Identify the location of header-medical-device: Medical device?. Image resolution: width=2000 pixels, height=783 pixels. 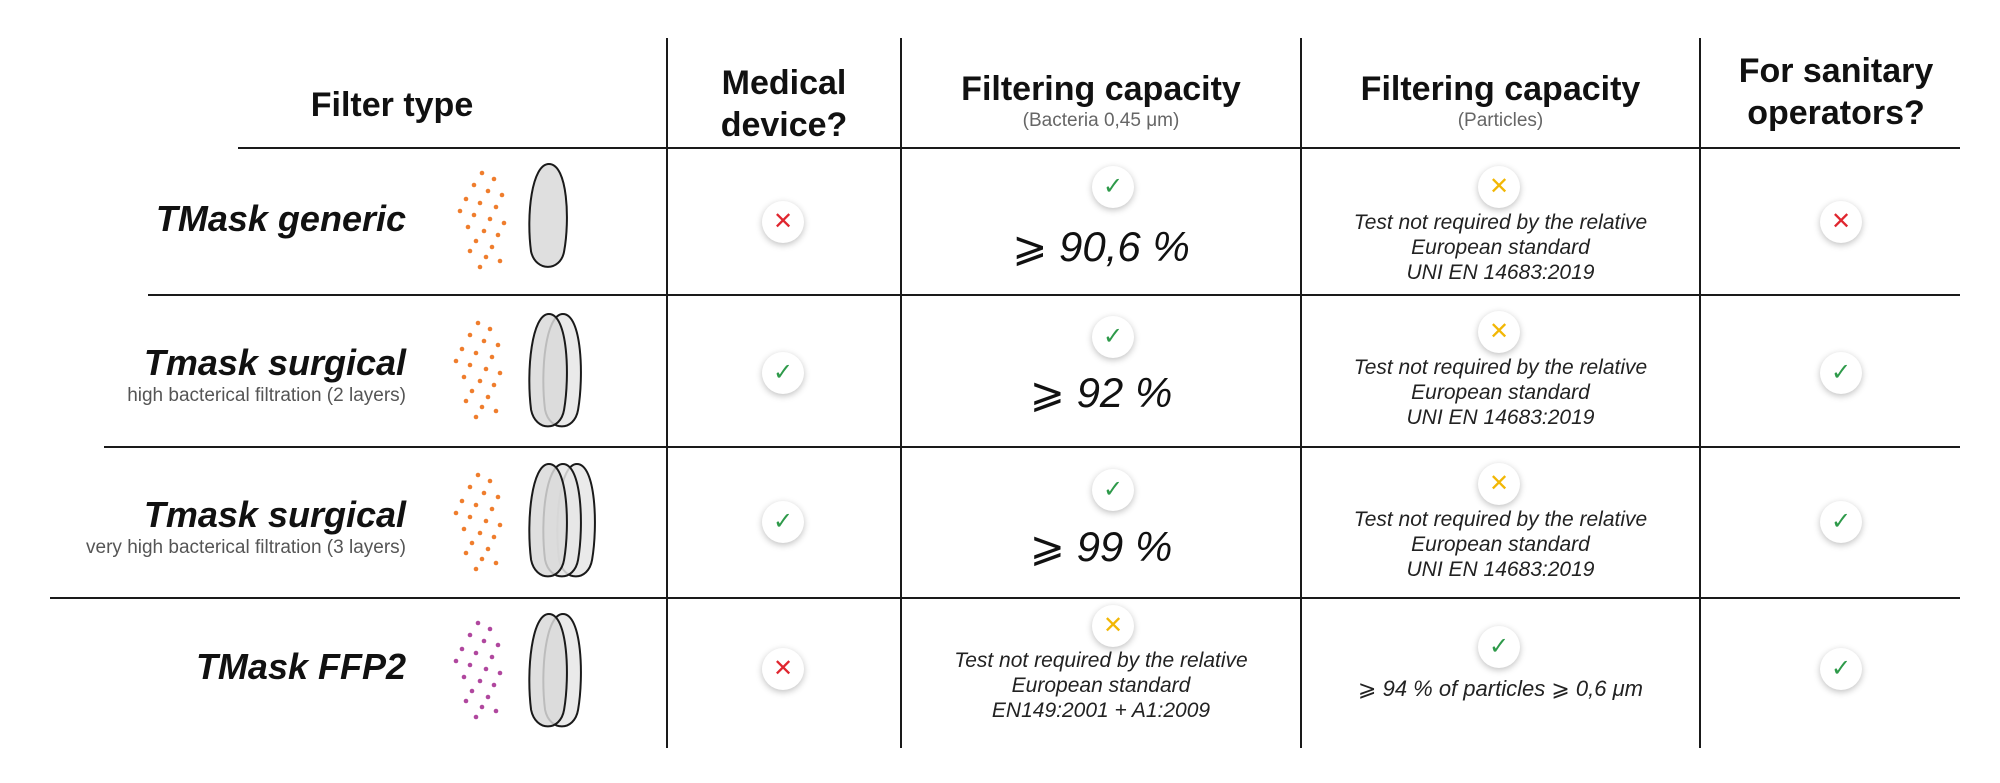
(784, 104).